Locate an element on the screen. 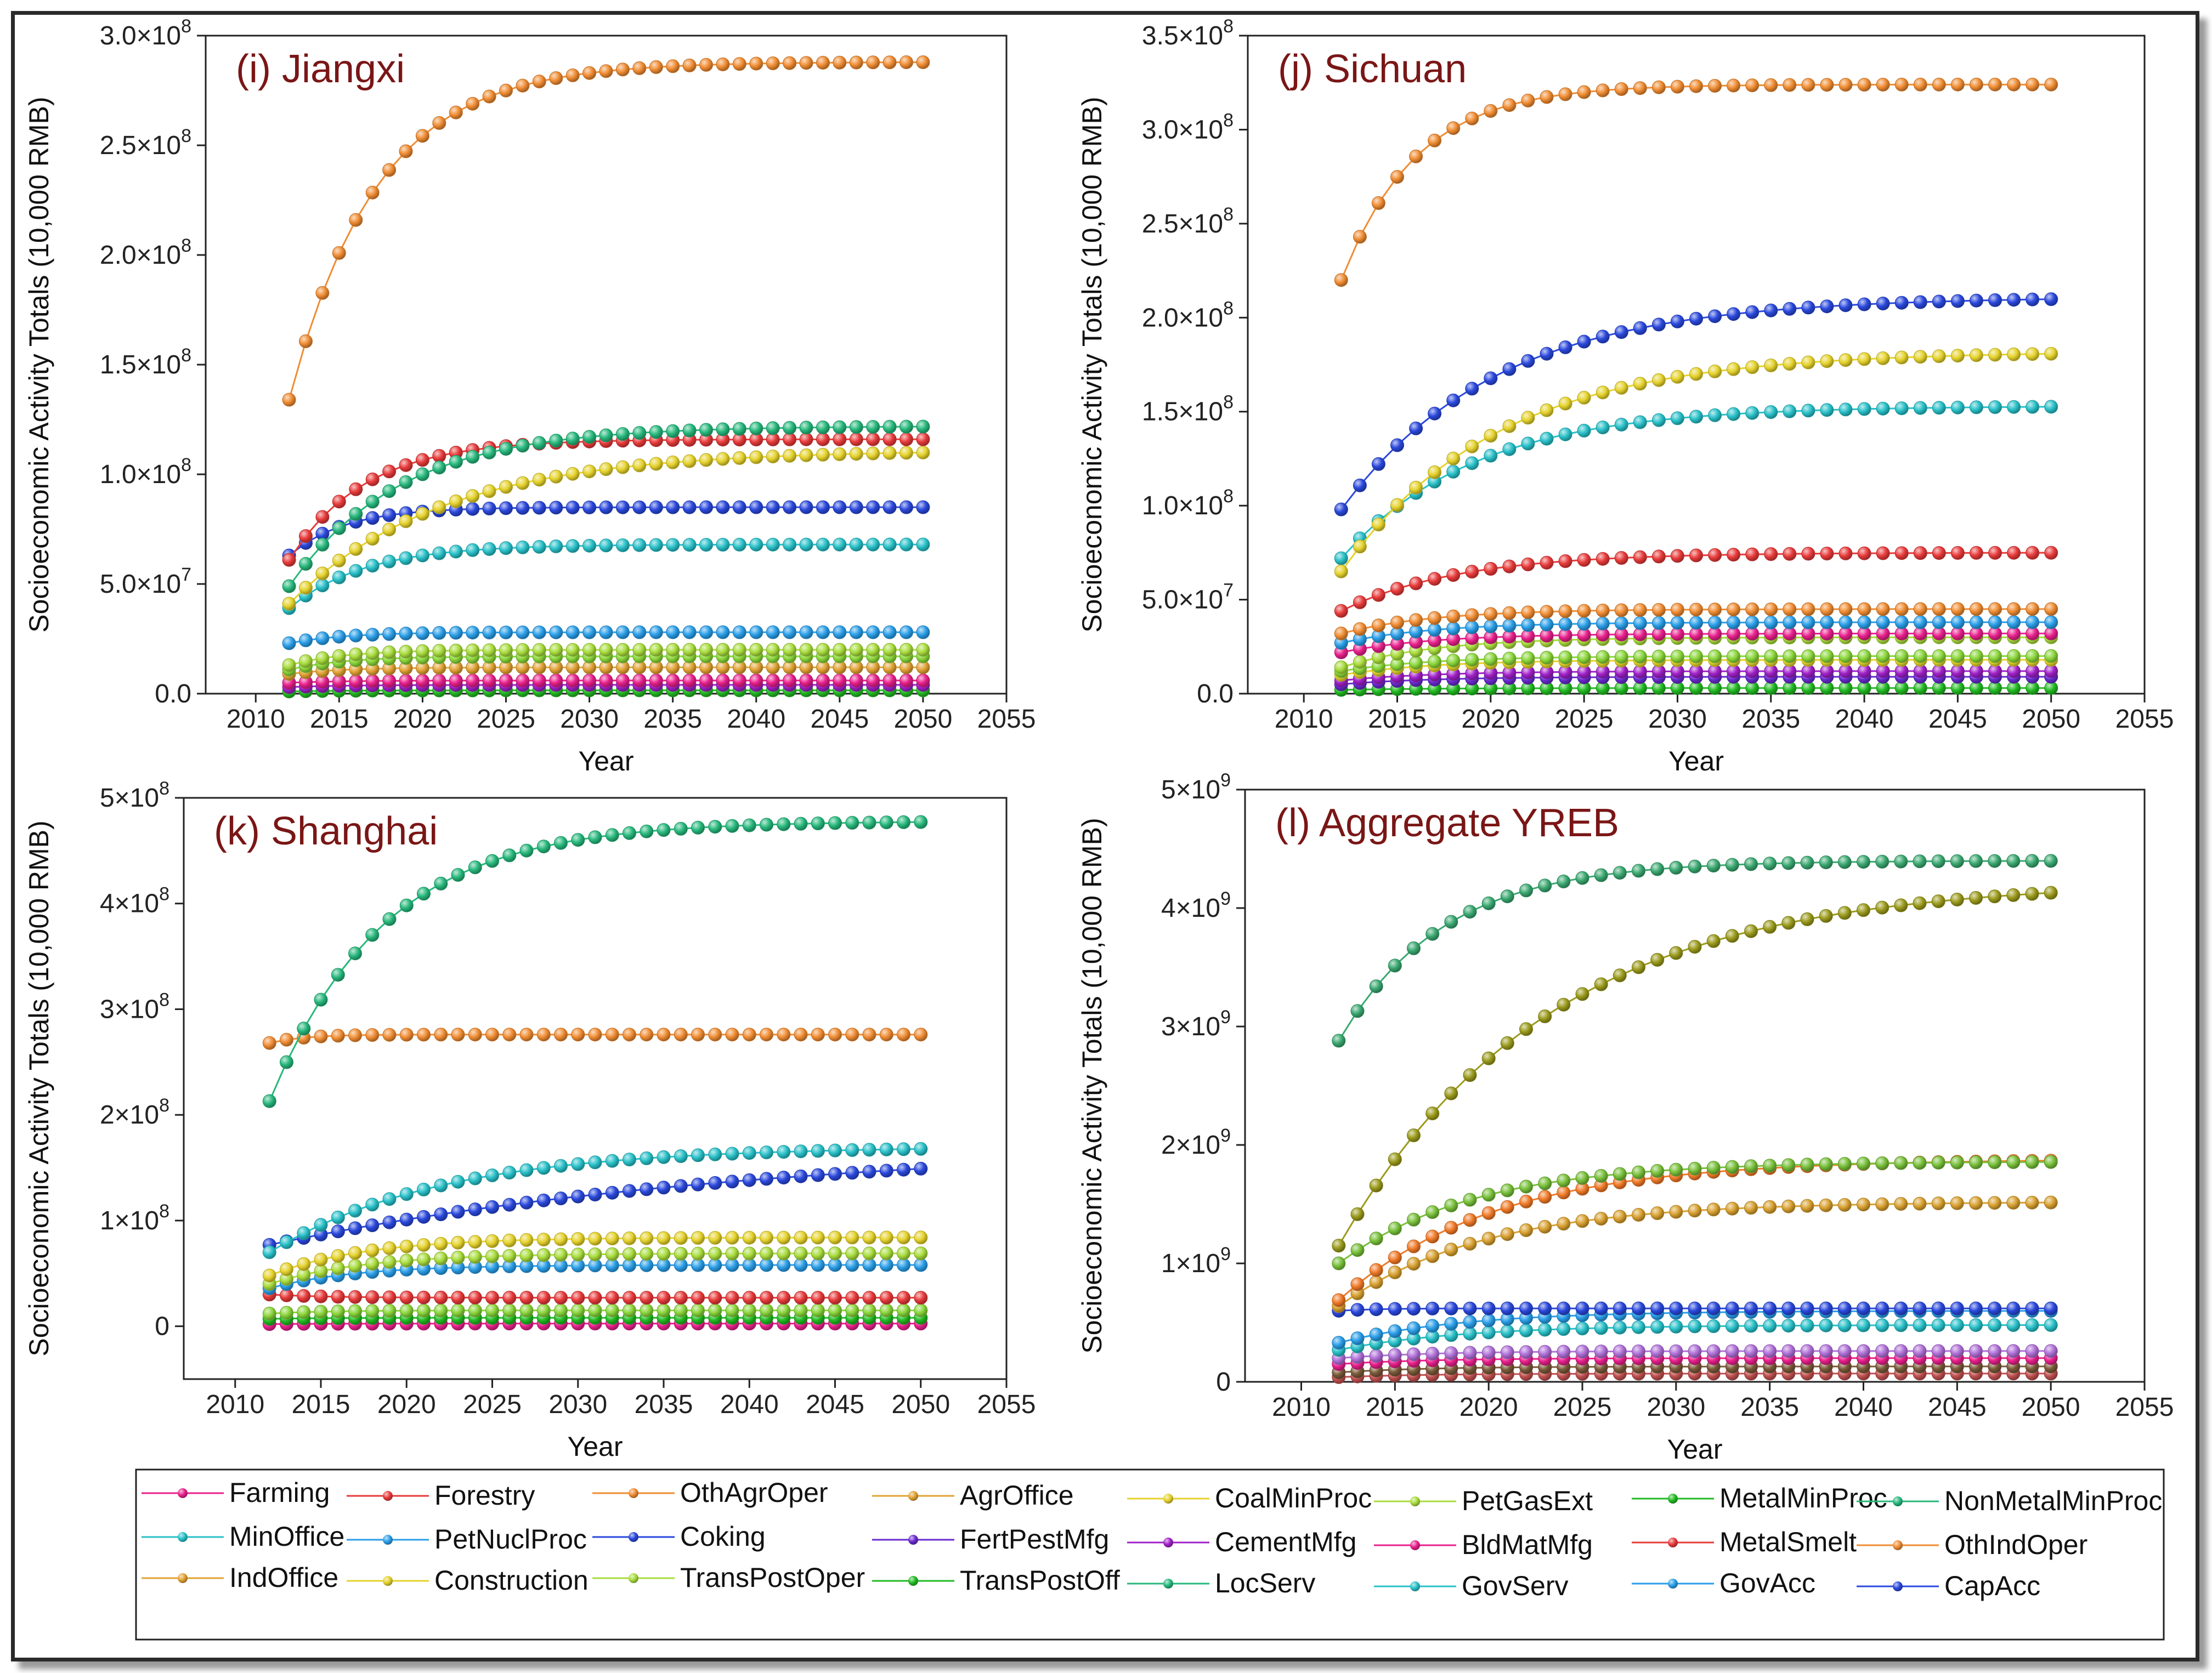 Image resolution: width=2212 pixels, height=1673 pixels. x-tick-label: 2015 is located at coordinates (1397, 719).